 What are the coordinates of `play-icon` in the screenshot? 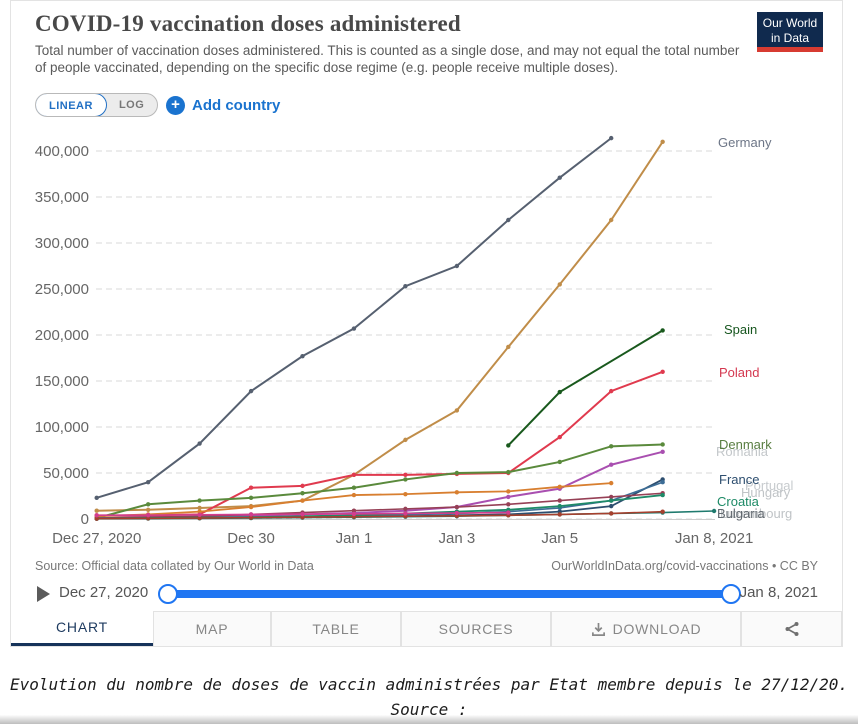 It's located at (43, 594).